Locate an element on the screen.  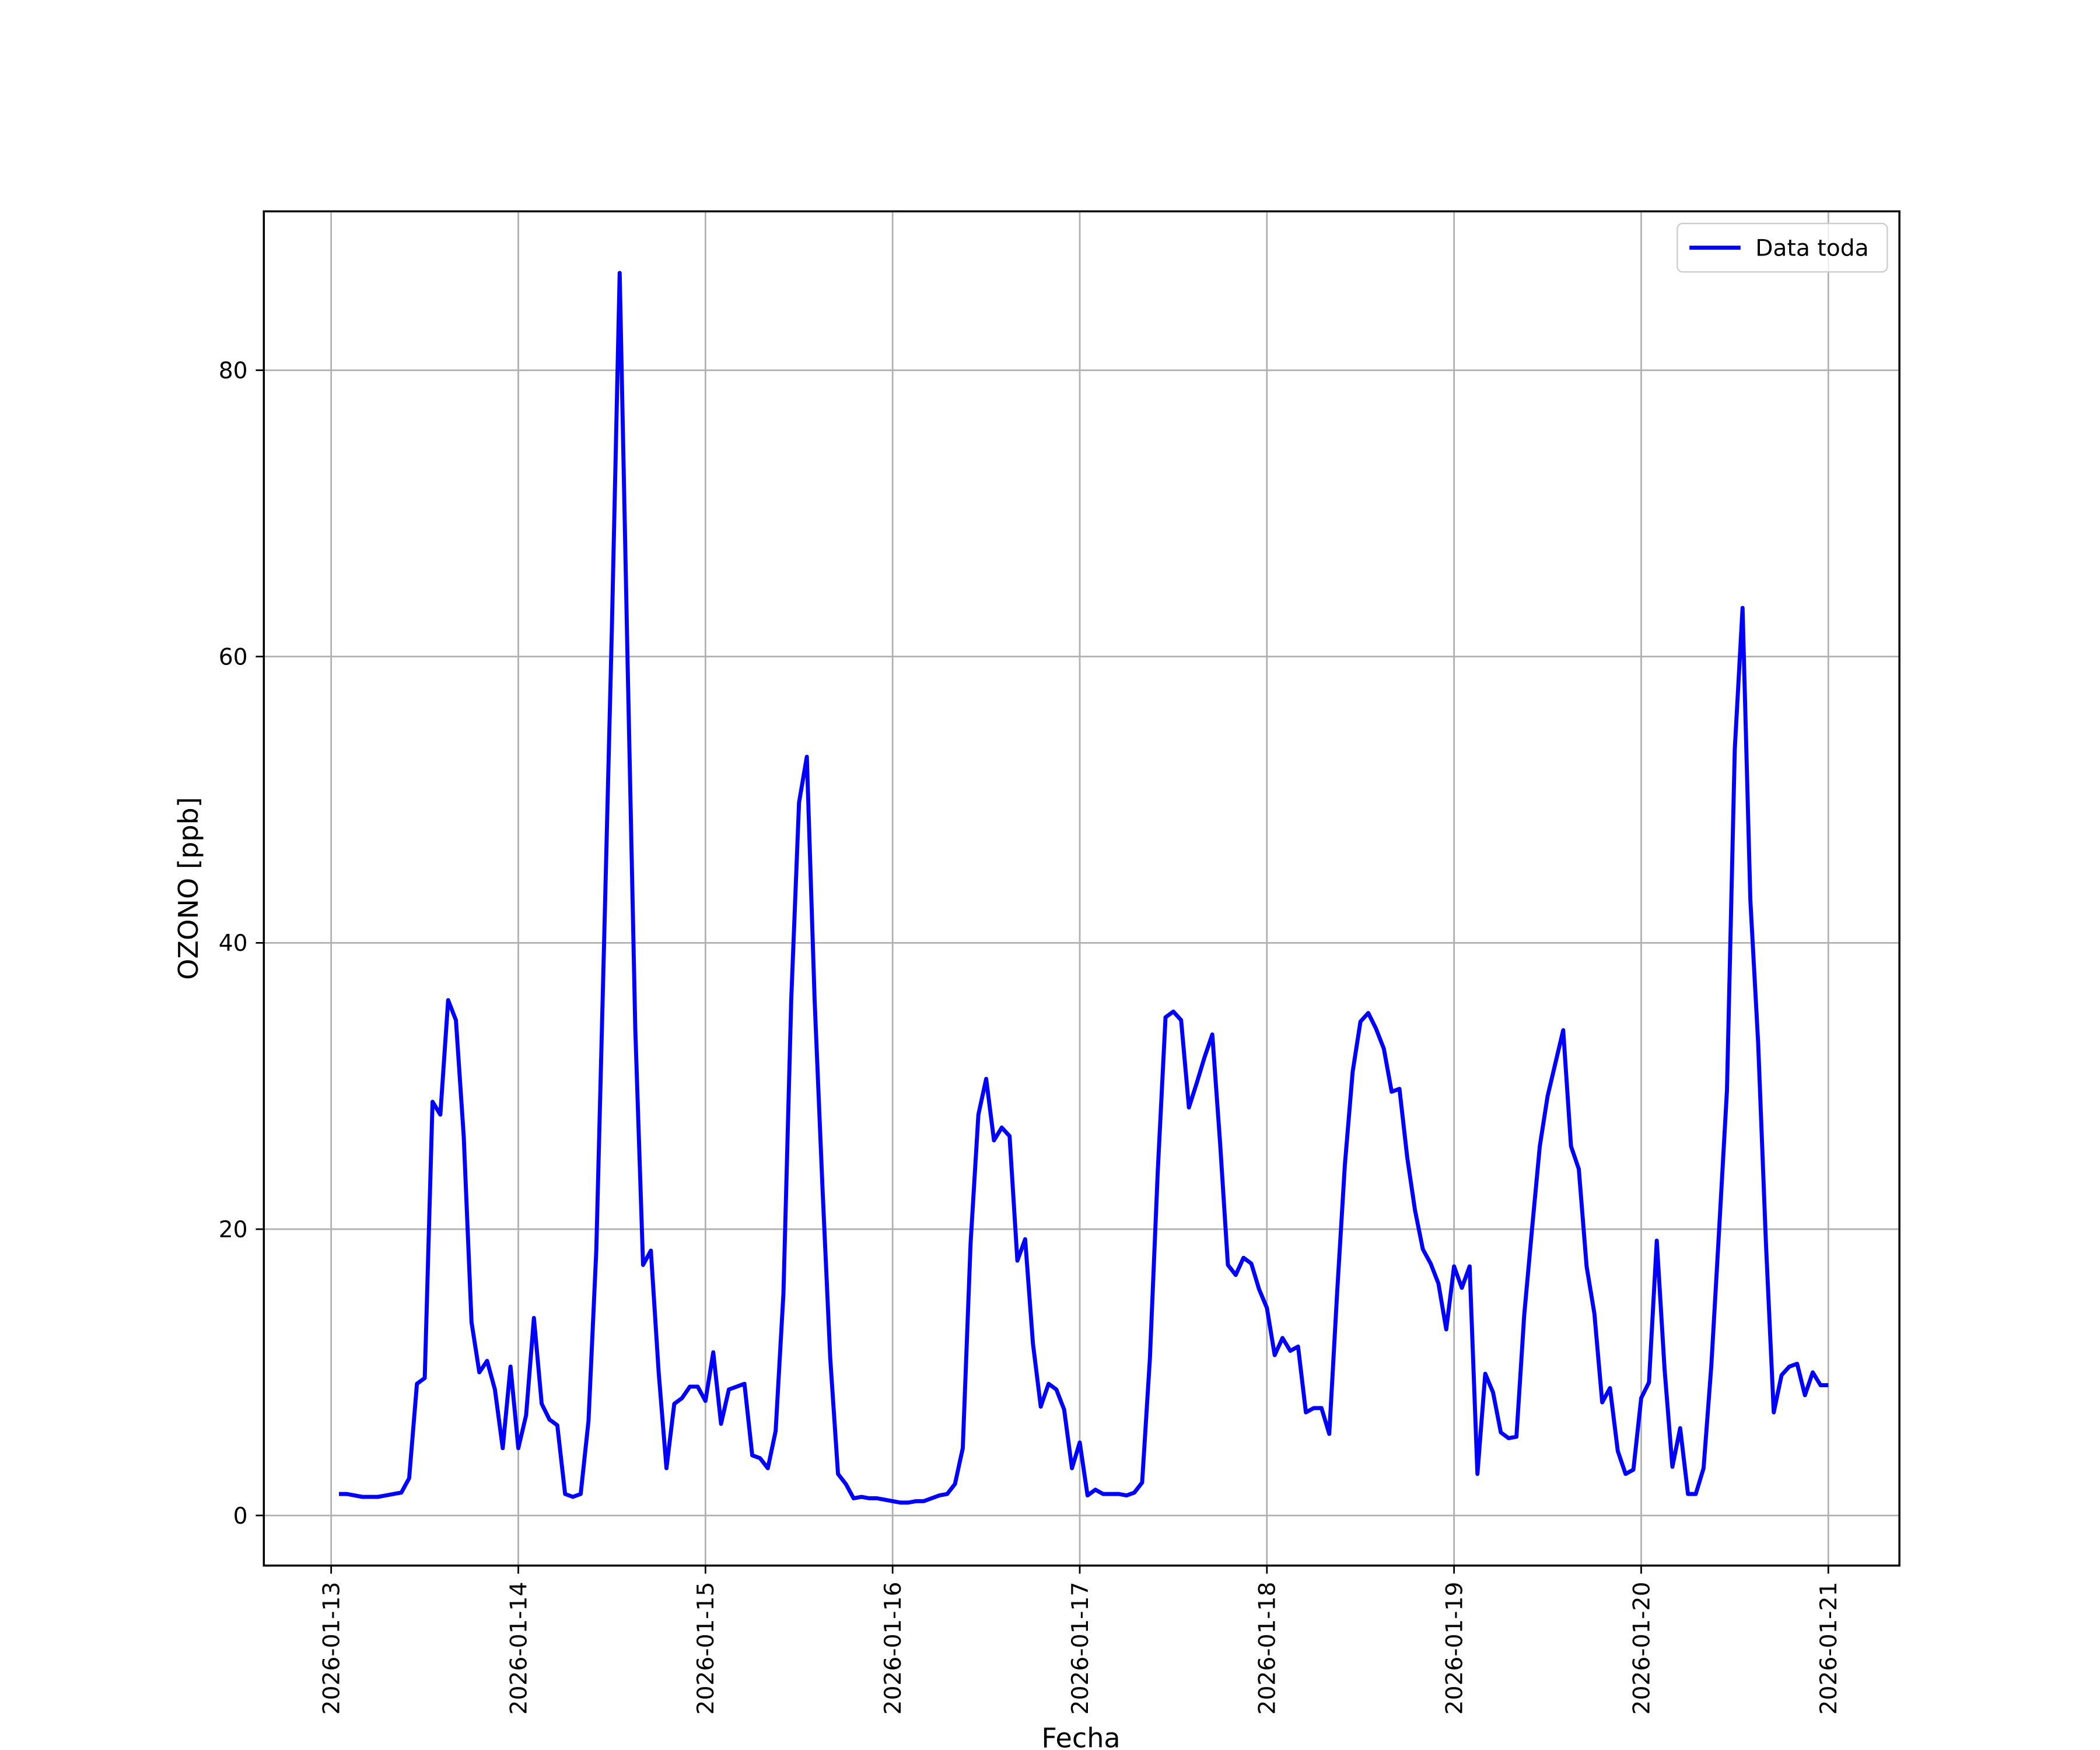
y-tick-label: 40 is located at coordinates (233, 943).